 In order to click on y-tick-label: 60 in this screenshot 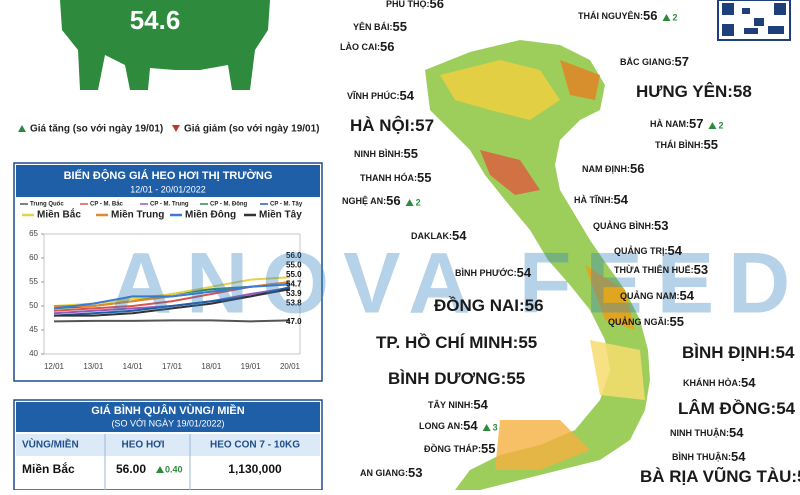, I will do `click(33, 257)`.